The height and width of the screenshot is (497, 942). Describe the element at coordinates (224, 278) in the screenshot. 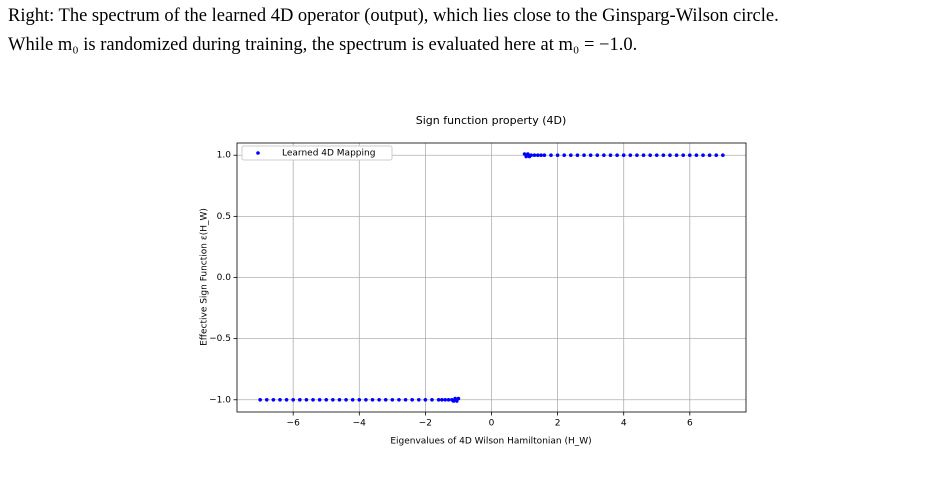

I see `y-tick-label: 0.0` at that location.